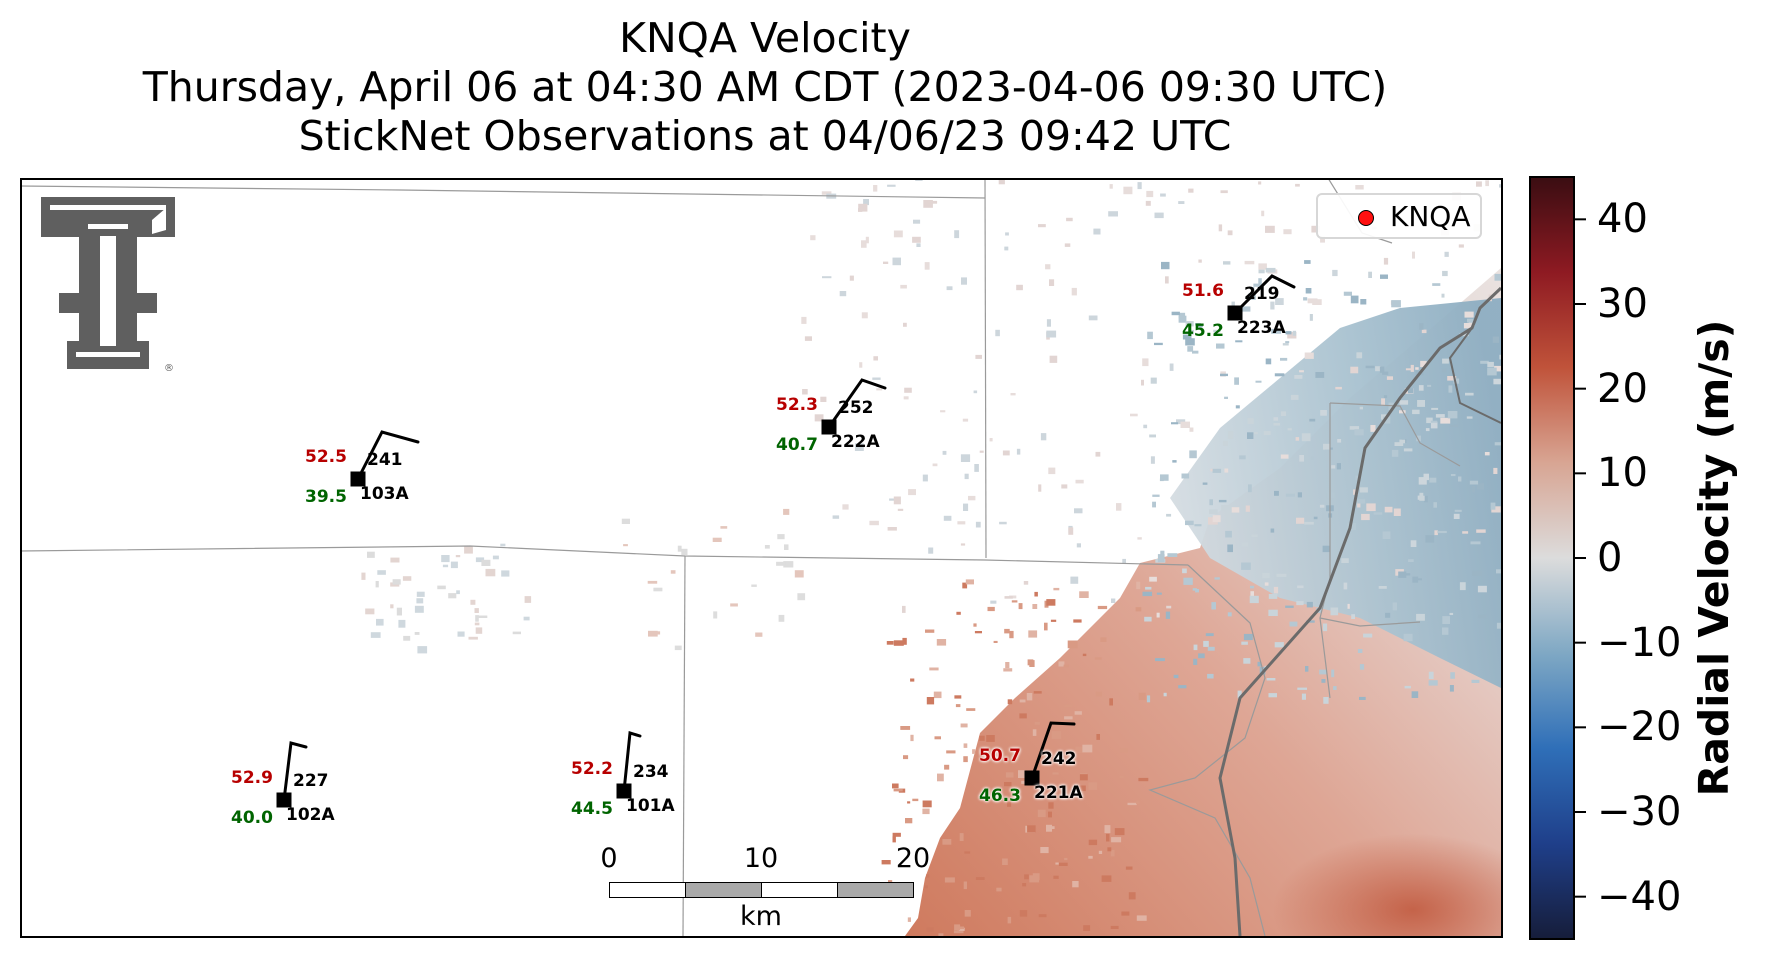 The height and width of the screenshot is (954, 1773). I want to click on scale-tick-20: 20, so click(913, 858).